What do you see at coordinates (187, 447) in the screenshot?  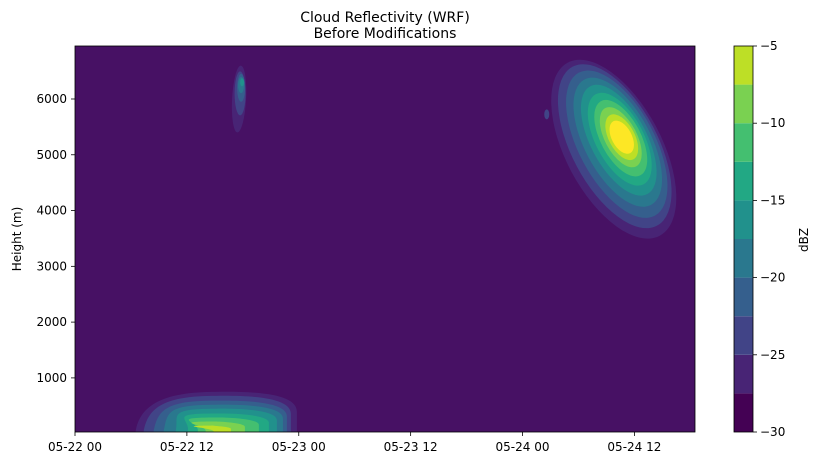 I see `x-tick-label: 05-22 12` at bounding box center [187, 447].